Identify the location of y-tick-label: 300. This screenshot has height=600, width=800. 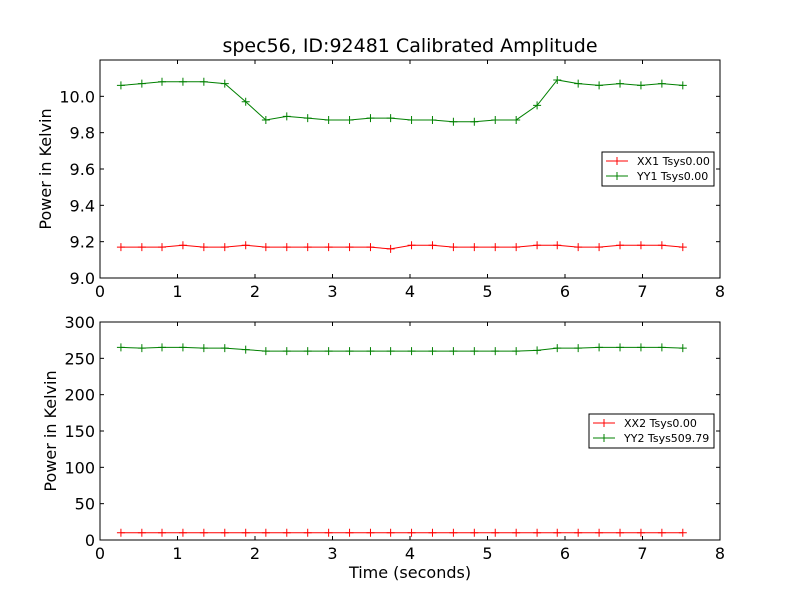
(79, 322).